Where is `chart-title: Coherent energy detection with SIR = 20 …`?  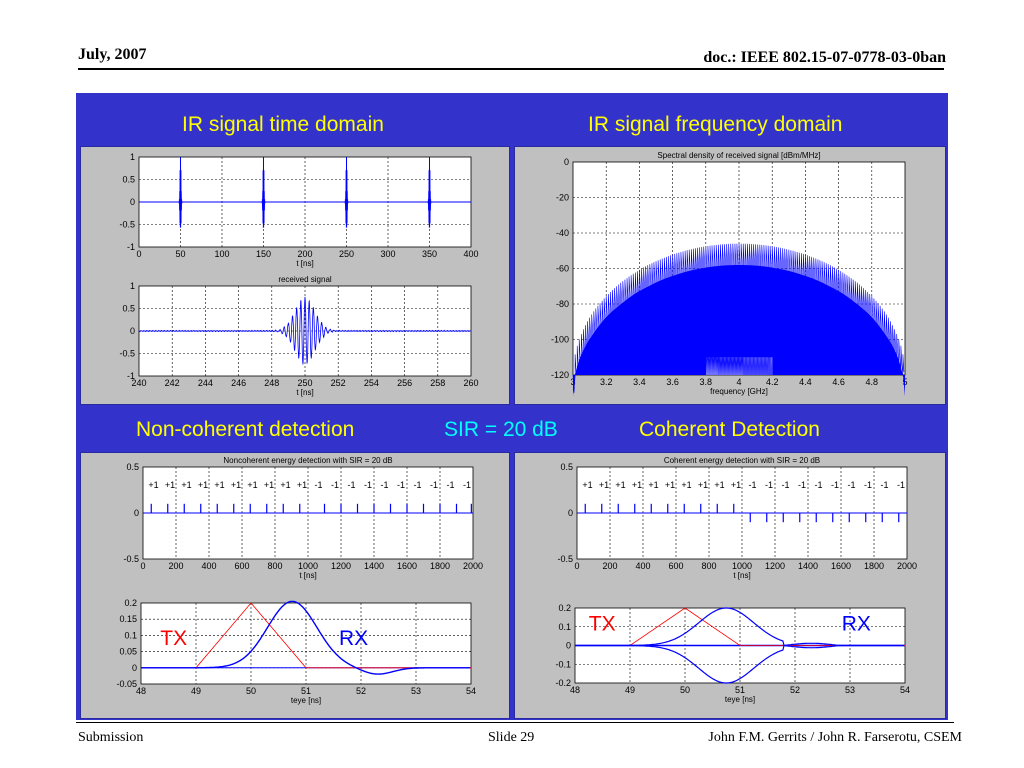 chart-title: Coherent energy detection with SIR = 20 … is located at coordinates (742, 460).